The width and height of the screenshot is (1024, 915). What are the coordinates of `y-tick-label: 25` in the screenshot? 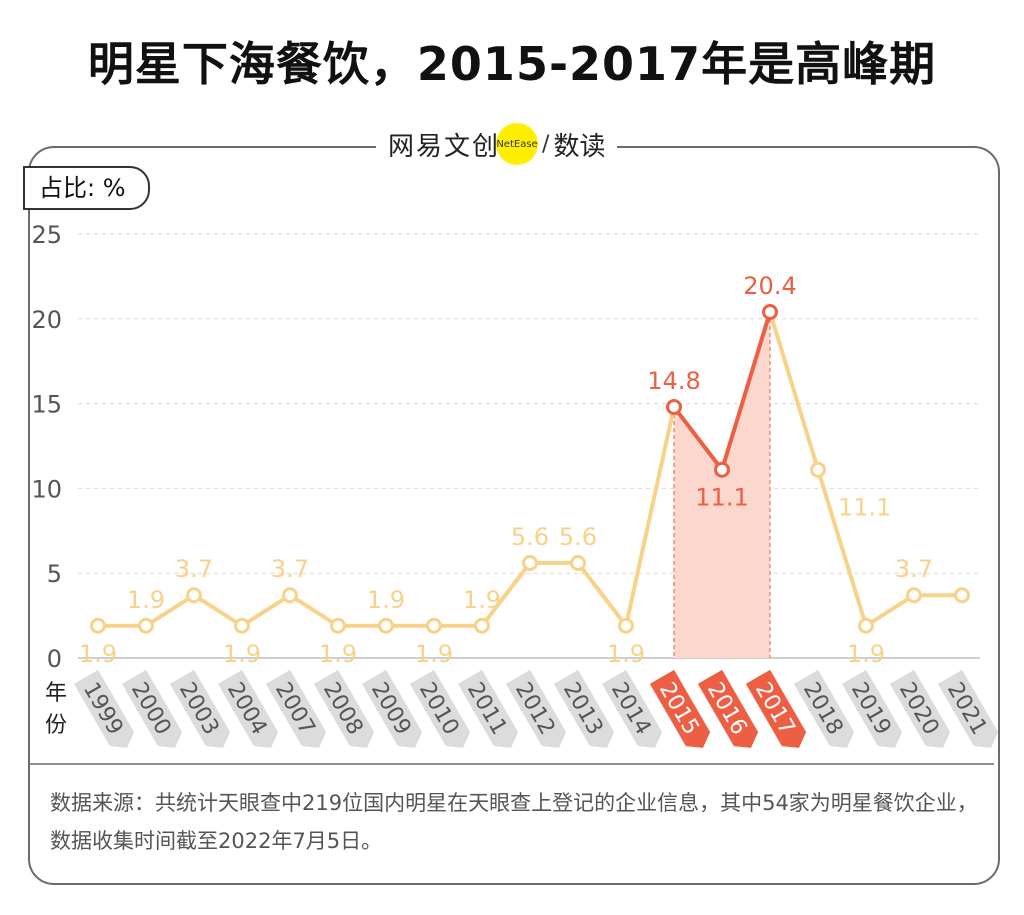 It's located at (46, 235).